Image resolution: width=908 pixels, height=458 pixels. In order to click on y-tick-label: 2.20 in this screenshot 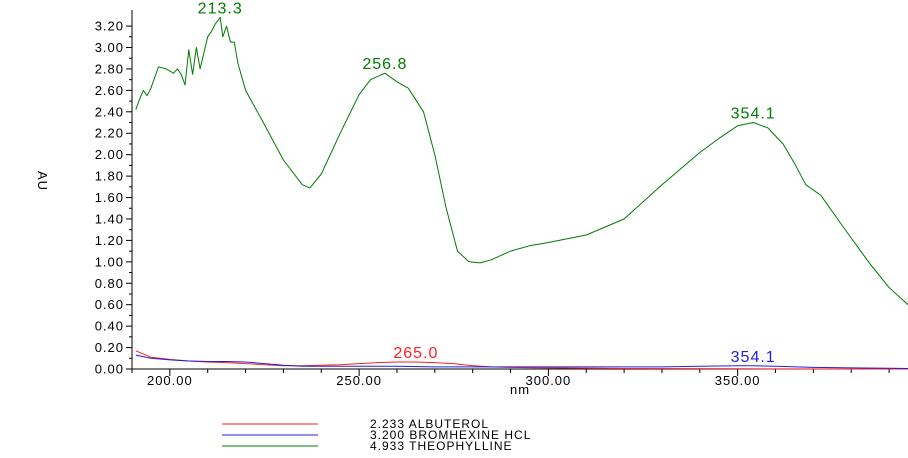, I will do `click(109, 133)`.